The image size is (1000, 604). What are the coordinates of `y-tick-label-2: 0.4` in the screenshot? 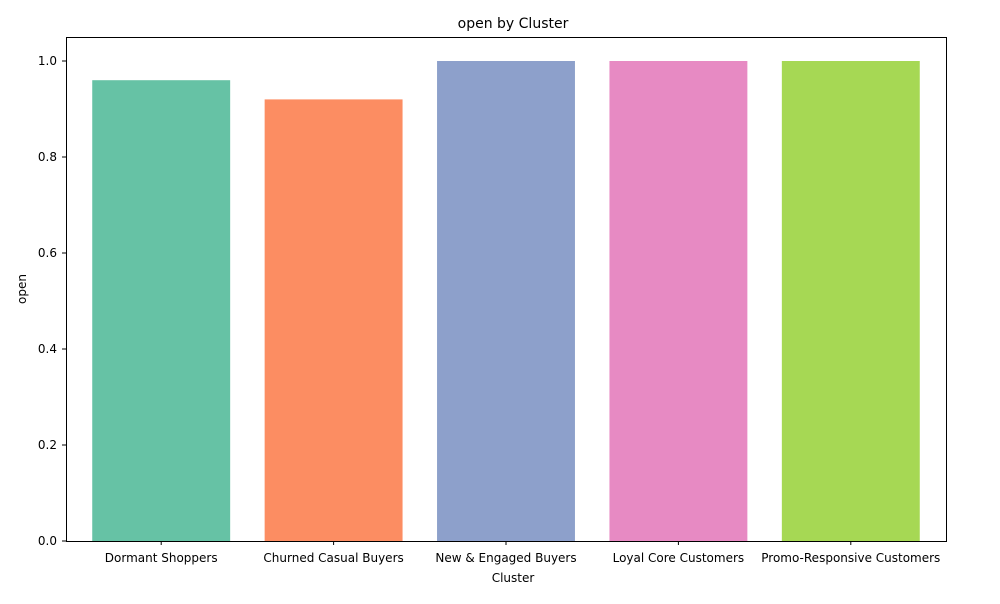 It's located at (47, 349).